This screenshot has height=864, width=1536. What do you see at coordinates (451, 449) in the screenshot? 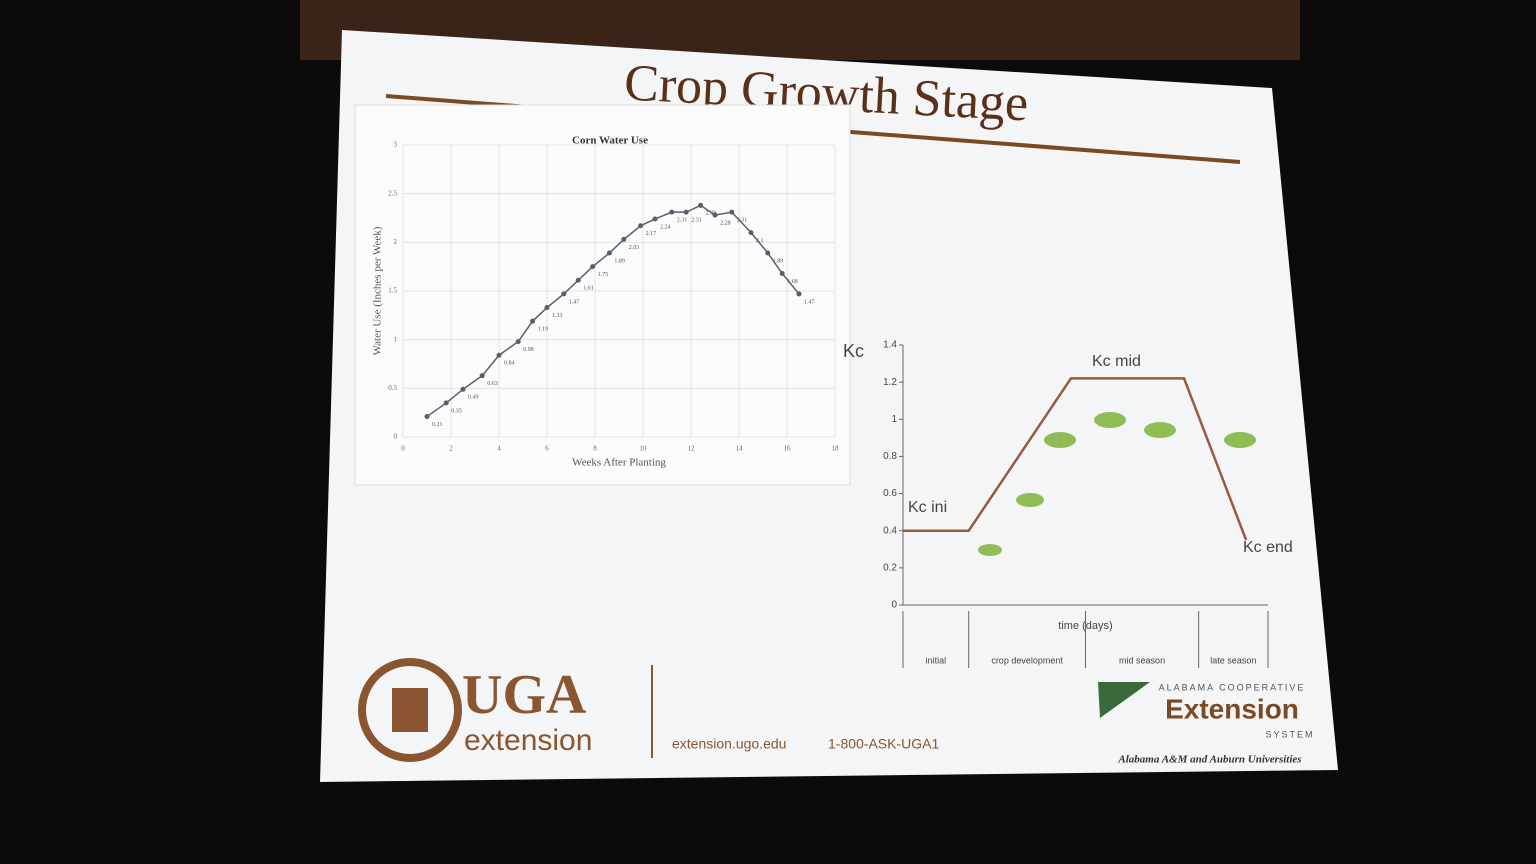
I see `x-tick-label: 2` at bounding box center [451, 449].